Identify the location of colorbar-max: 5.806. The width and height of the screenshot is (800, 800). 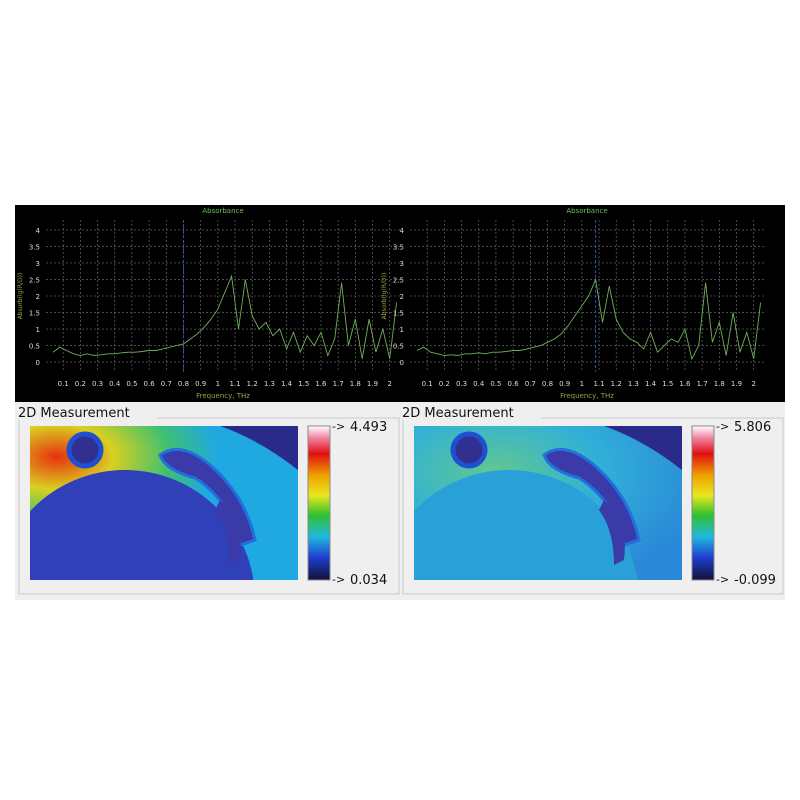
(752, 427).